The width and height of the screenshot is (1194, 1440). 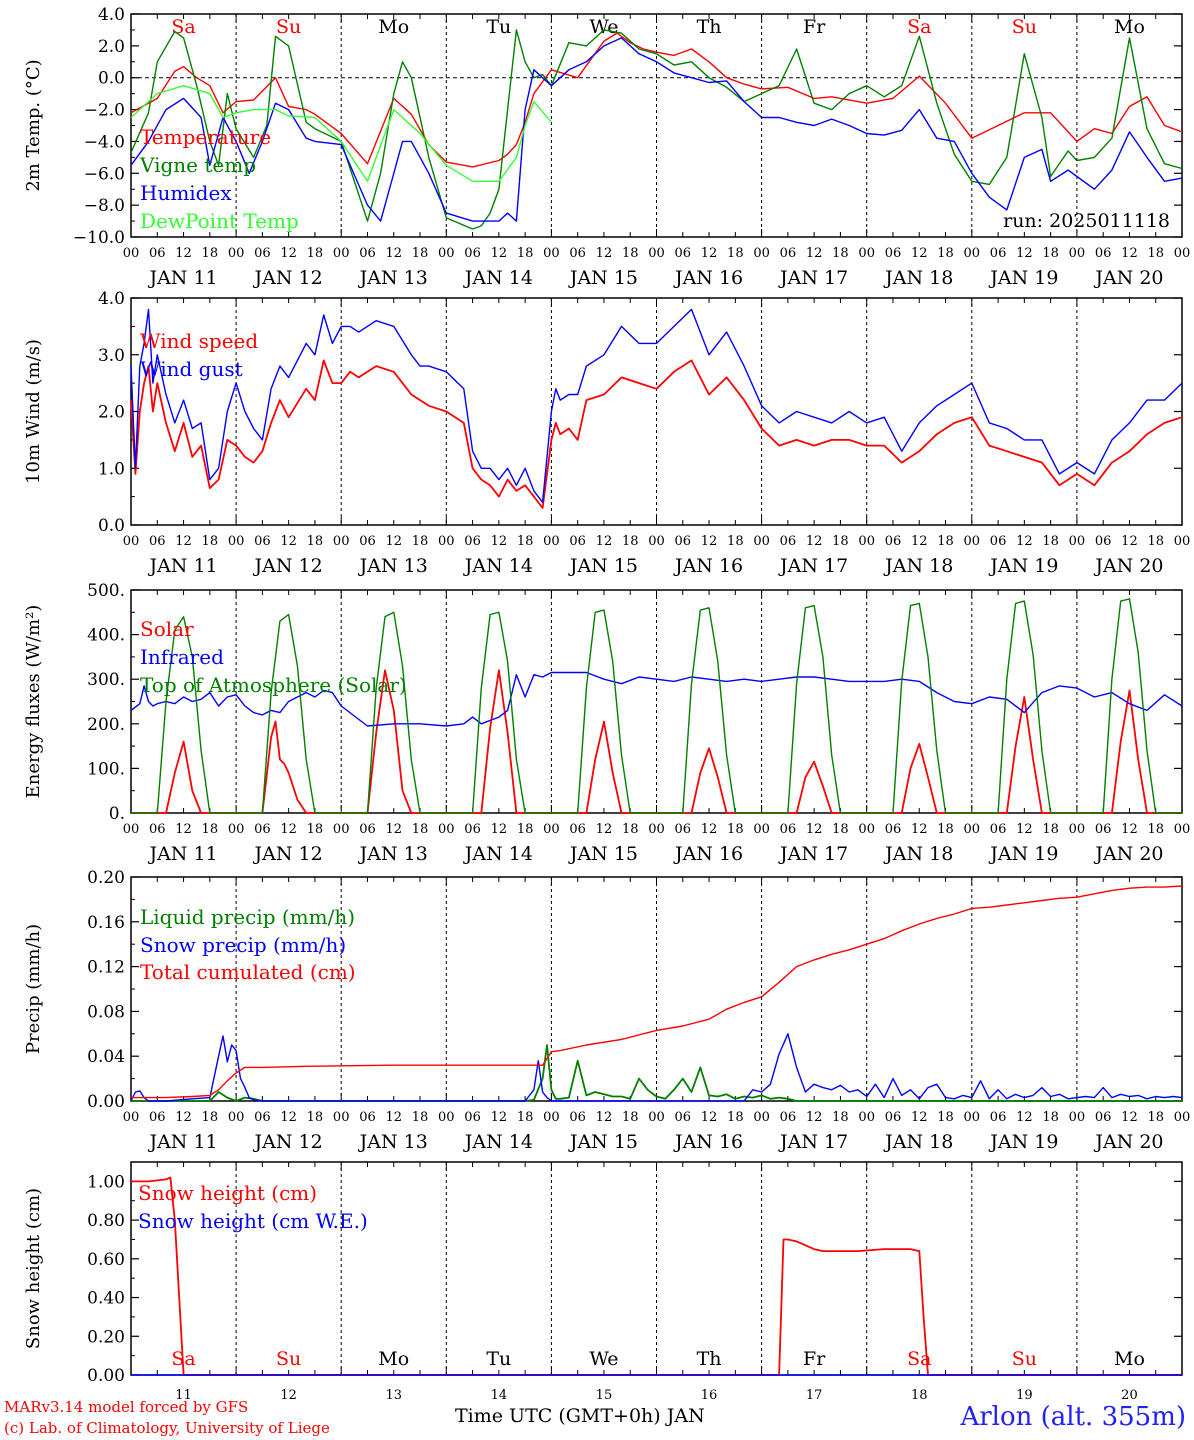 I want to click on legend-entry: Liquid precip (mm/h), so click(x=247, y=917).